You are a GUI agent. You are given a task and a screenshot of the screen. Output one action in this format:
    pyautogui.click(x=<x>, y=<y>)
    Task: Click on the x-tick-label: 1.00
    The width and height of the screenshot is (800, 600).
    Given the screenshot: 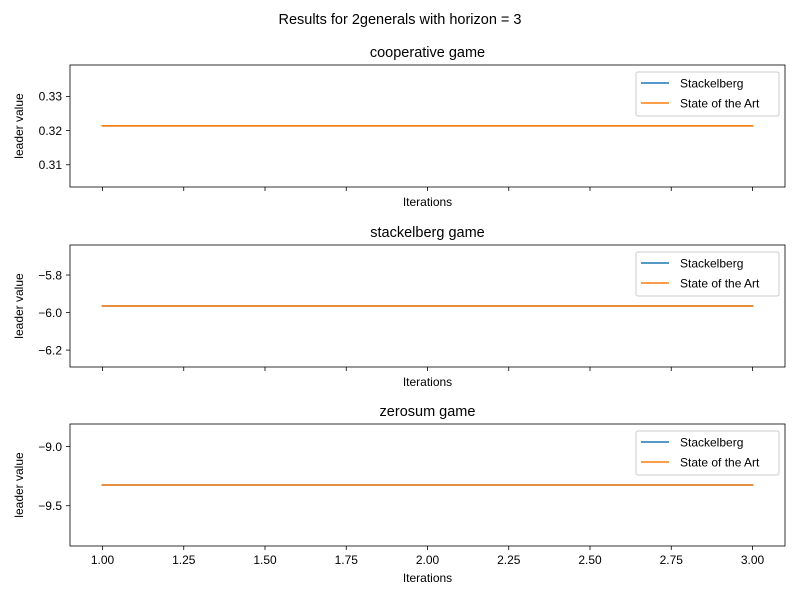 What is the action you would take?
    pyautogui.click(x=103, y=560)
    